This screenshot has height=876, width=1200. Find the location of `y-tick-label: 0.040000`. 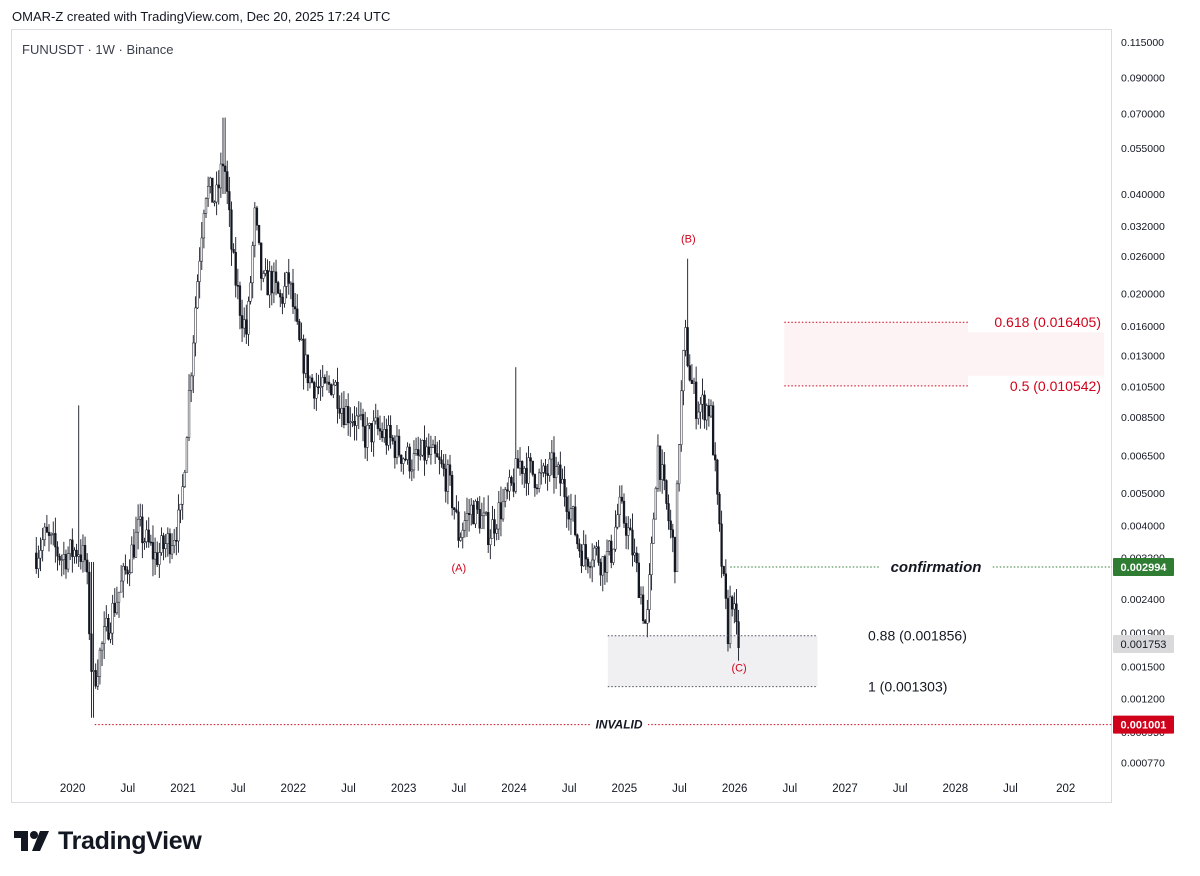

y-tick-label: 0.040000 is located at coordinates (1143, 195).